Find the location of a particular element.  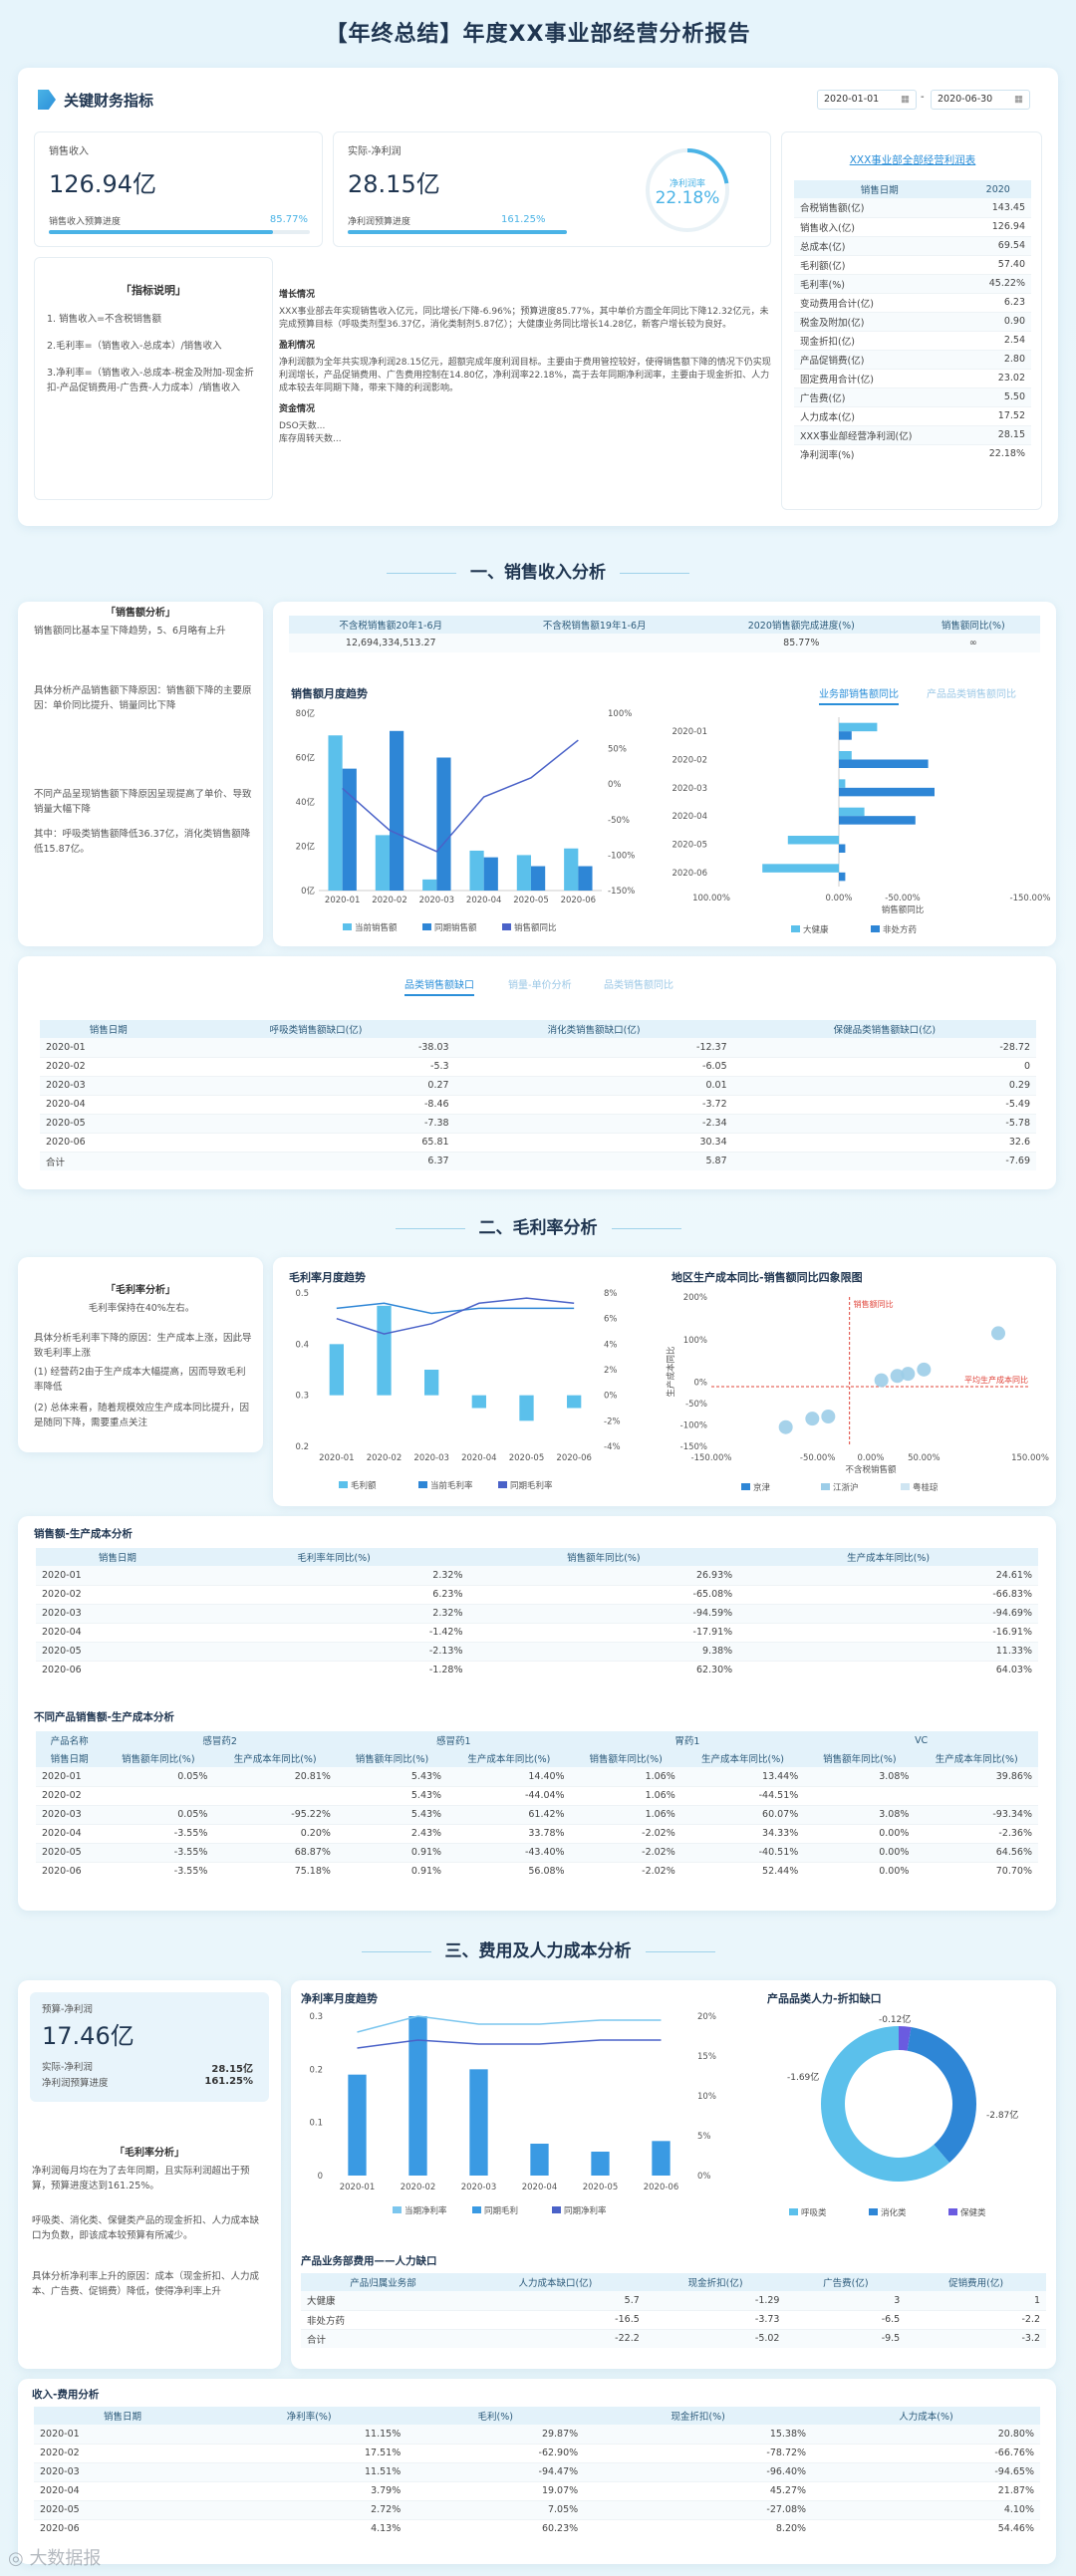

y-tick-label: 0.3 is located at coordinates (302, 1397).